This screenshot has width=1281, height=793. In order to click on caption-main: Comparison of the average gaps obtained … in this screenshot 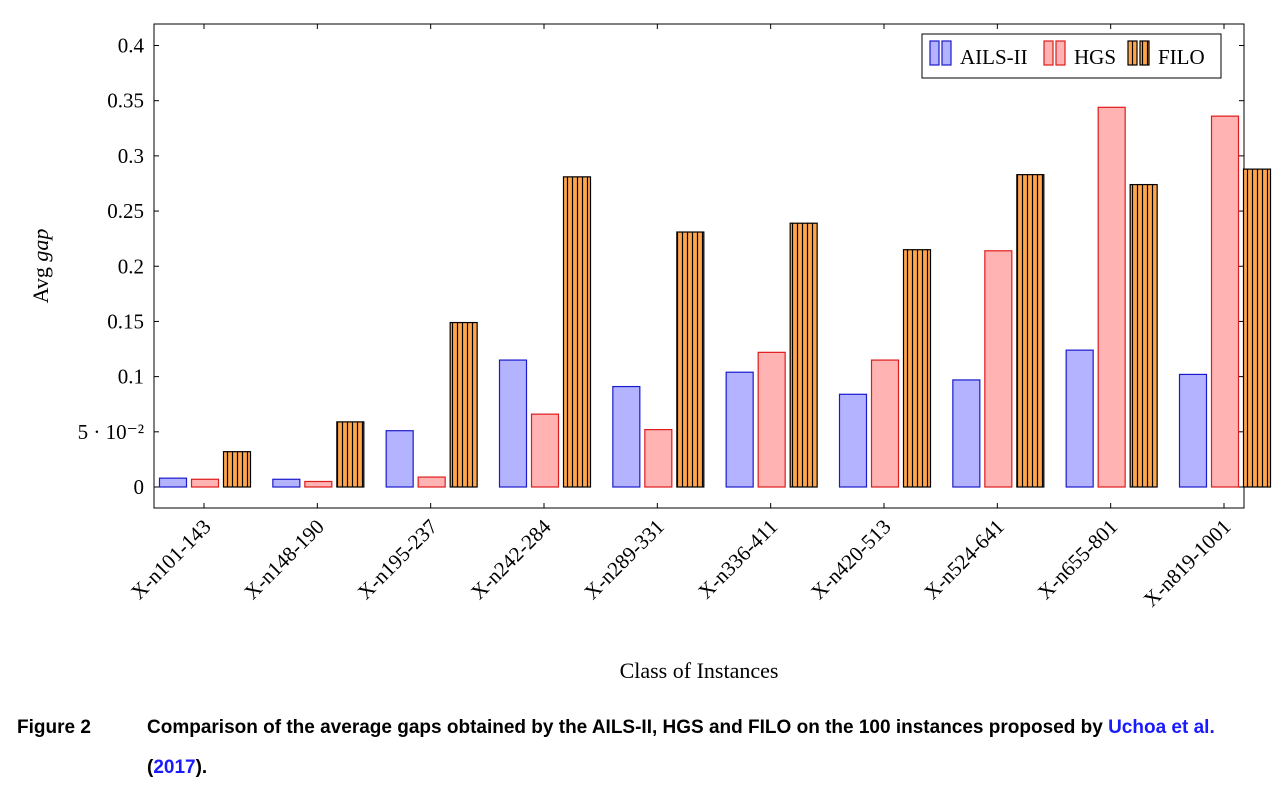, I will do `click(628, 727)`.